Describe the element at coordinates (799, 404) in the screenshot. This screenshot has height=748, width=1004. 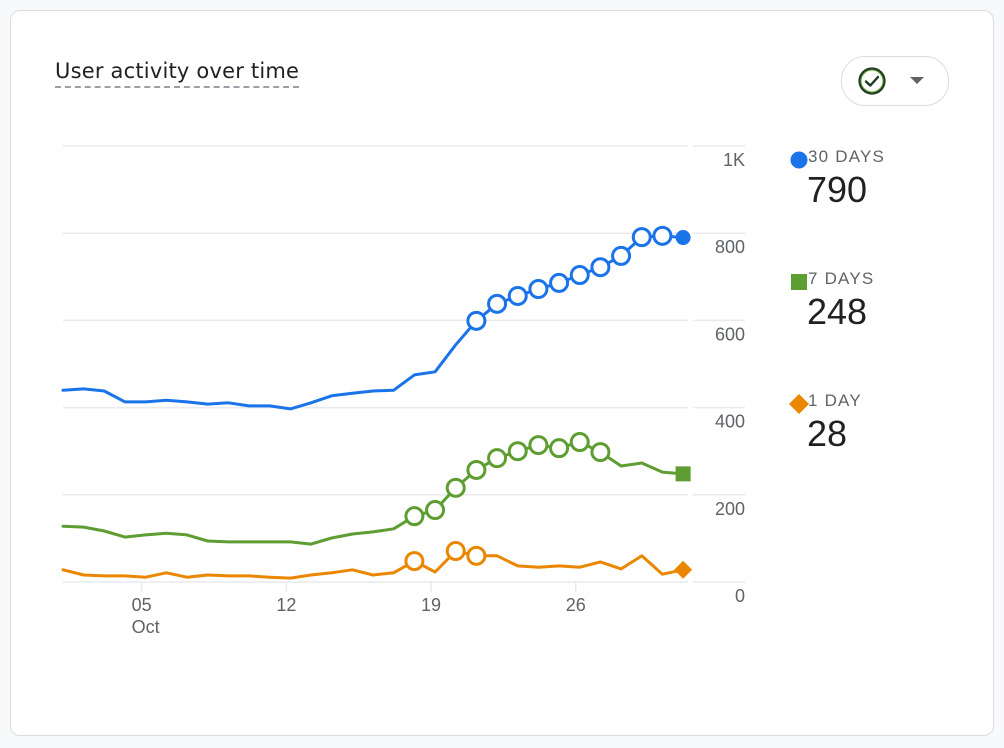
I see `legend-diamond-marker-icon` at that location.